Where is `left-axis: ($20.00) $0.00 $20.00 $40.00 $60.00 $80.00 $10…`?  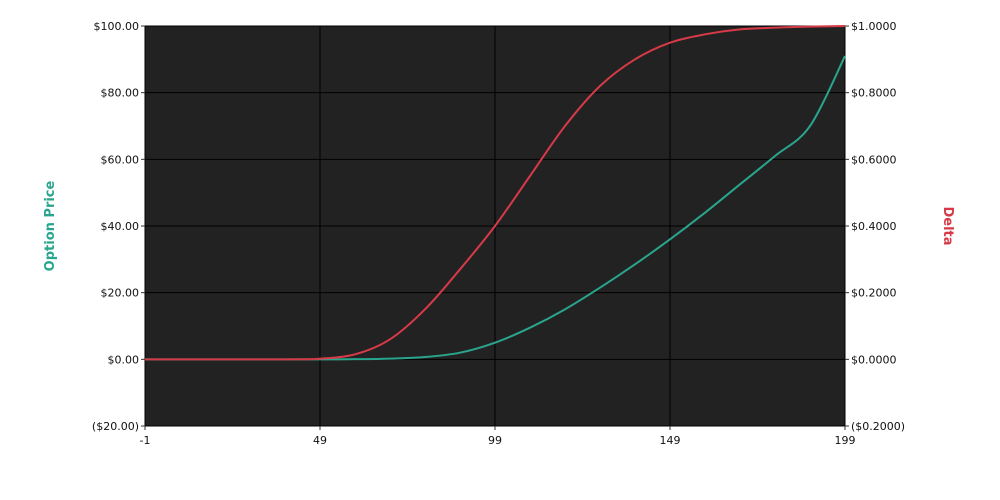
left-axis: ($20.00) $0.00 $20.00 $40.00 $60.00 $80.00 $10… is located at coordinates (118, 226).